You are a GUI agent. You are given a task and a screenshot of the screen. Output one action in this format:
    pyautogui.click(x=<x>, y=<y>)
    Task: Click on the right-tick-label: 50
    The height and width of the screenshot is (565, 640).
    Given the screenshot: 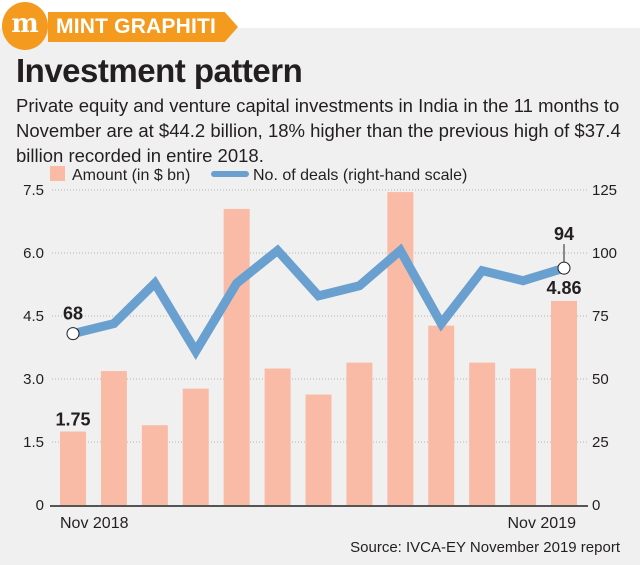 What is the action you would take?
    pyautogui.click(x=600, y=379)
    